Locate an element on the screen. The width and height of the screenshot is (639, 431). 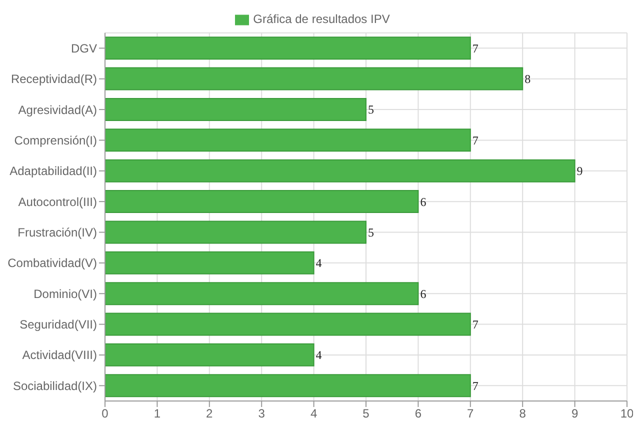
y-tick-label: Adaptabilidad(II) is located at coordinates (53, 171).